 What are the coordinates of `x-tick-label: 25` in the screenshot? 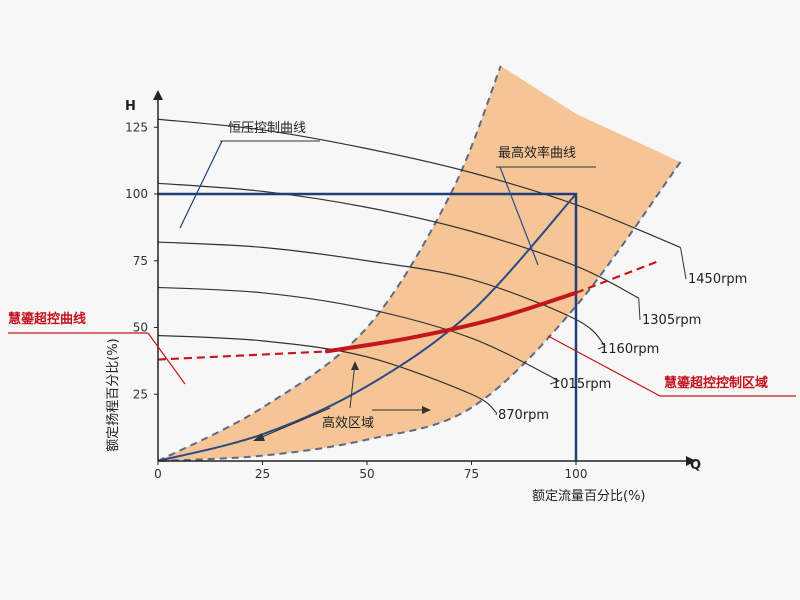 It's located at (262, 474).